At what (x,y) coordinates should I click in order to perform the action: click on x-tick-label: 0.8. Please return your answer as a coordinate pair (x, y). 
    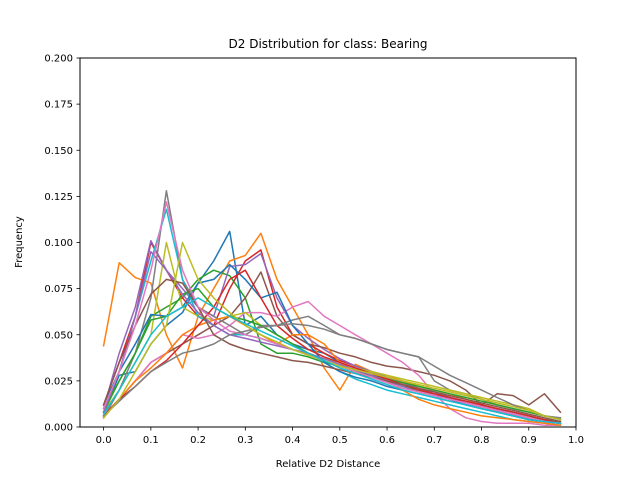
    Looking at the image, I should click on (482, 440).